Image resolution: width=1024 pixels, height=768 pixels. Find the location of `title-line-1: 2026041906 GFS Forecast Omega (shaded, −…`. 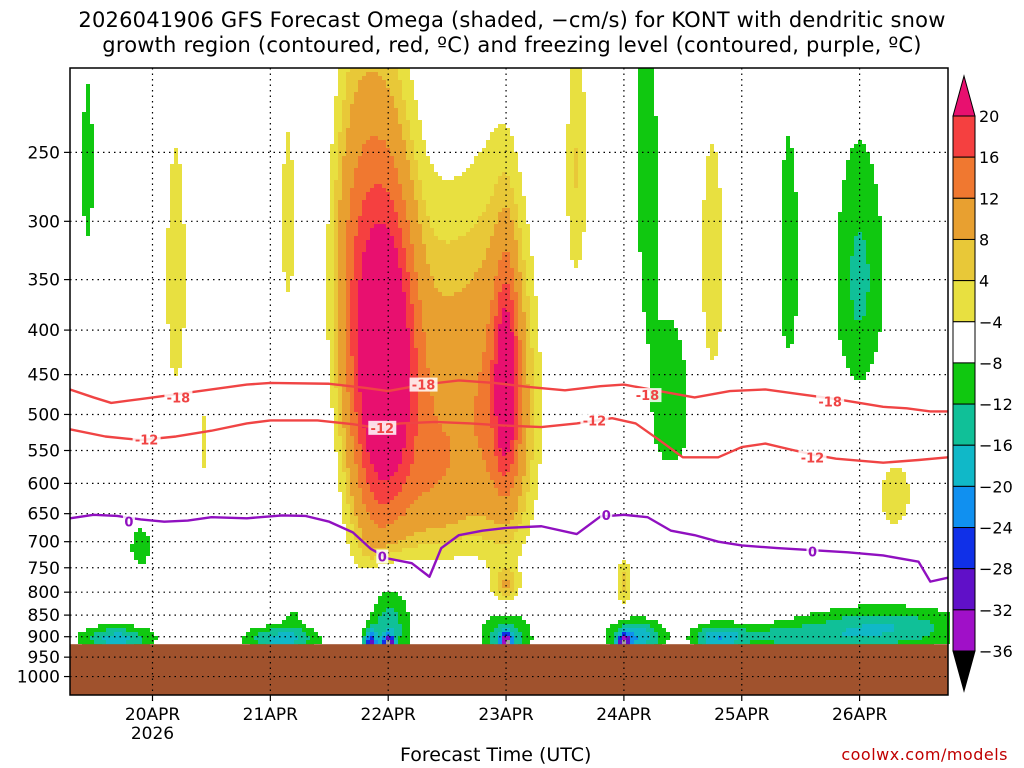

title-line-1: 2026041906 GFS Forecast Omega (shaded, −… is located at coordinates (512, 20).